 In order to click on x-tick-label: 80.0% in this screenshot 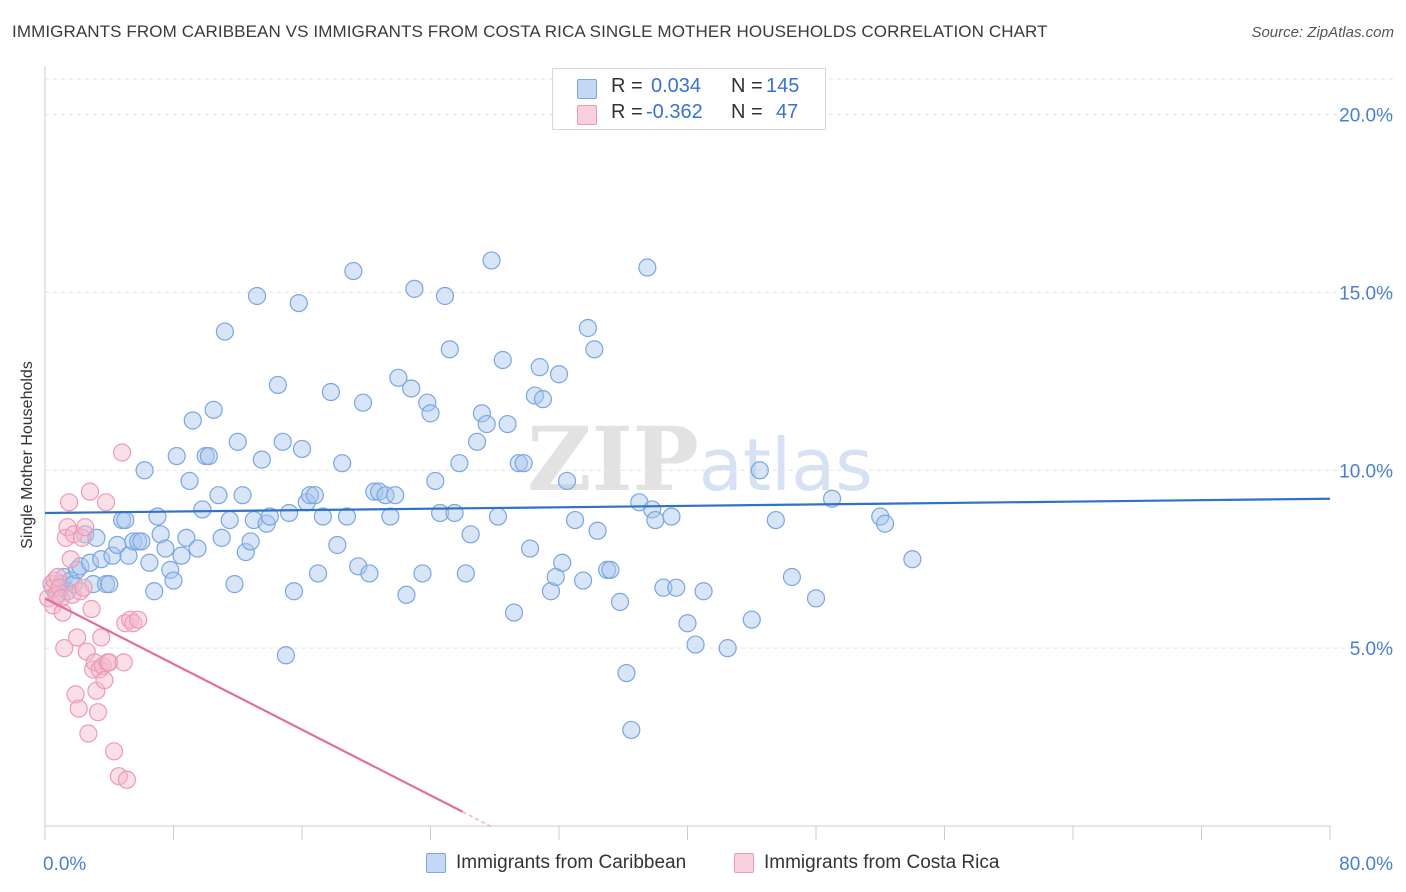, I will do `click(1366, 864)`.